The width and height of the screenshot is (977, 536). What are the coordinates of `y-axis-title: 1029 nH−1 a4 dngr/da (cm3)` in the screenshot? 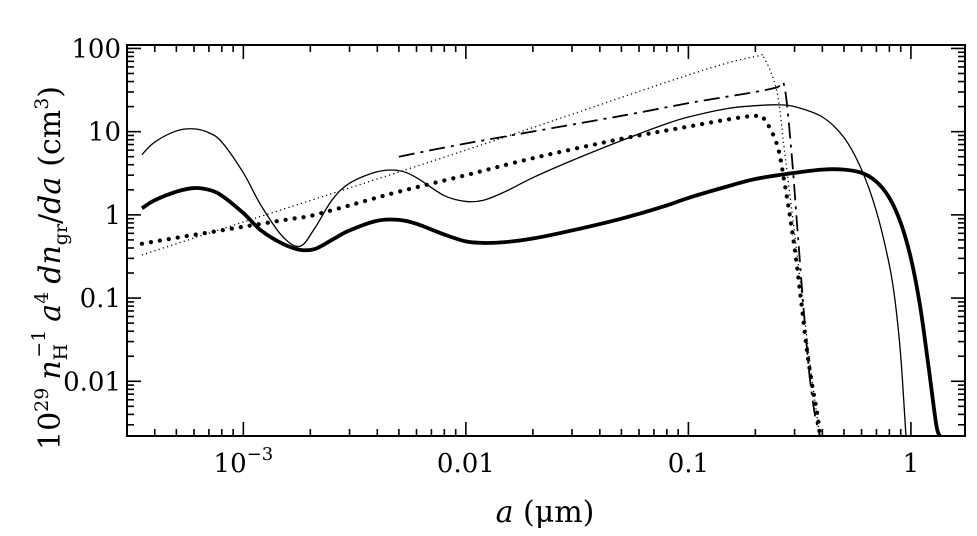 It's located at (50, 268).